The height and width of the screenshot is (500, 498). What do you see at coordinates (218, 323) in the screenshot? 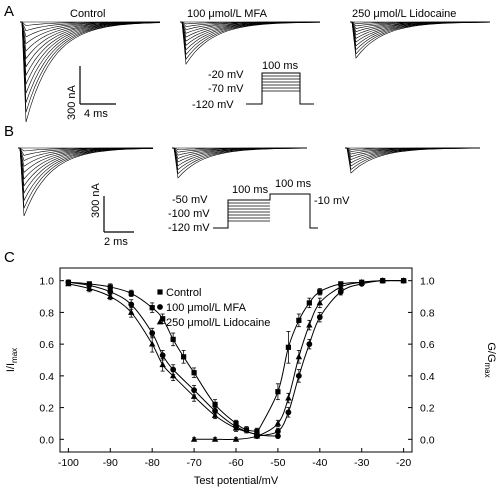
I see `legend-label: 250 μmol/L Lidocaine` at bounding box center [218, 323].